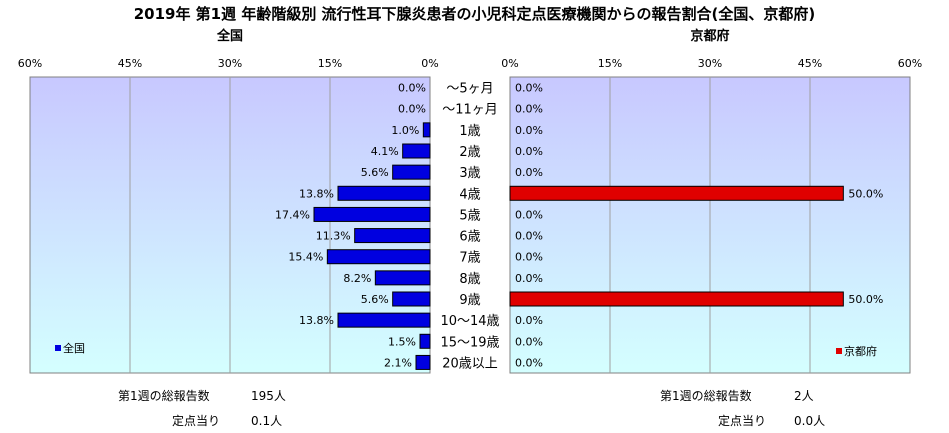 This screenshot has height=433, width=949. Describe the element at coordinates (268, 396) in the screenshot. I see `left-total-value: 195人` at that location.